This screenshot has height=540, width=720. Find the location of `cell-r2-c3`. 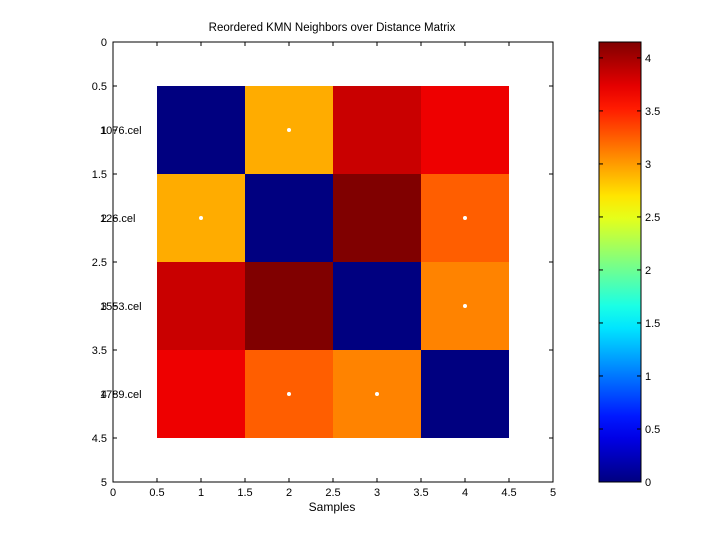

cell-r2-c3 is located at coordinates (377, 218).